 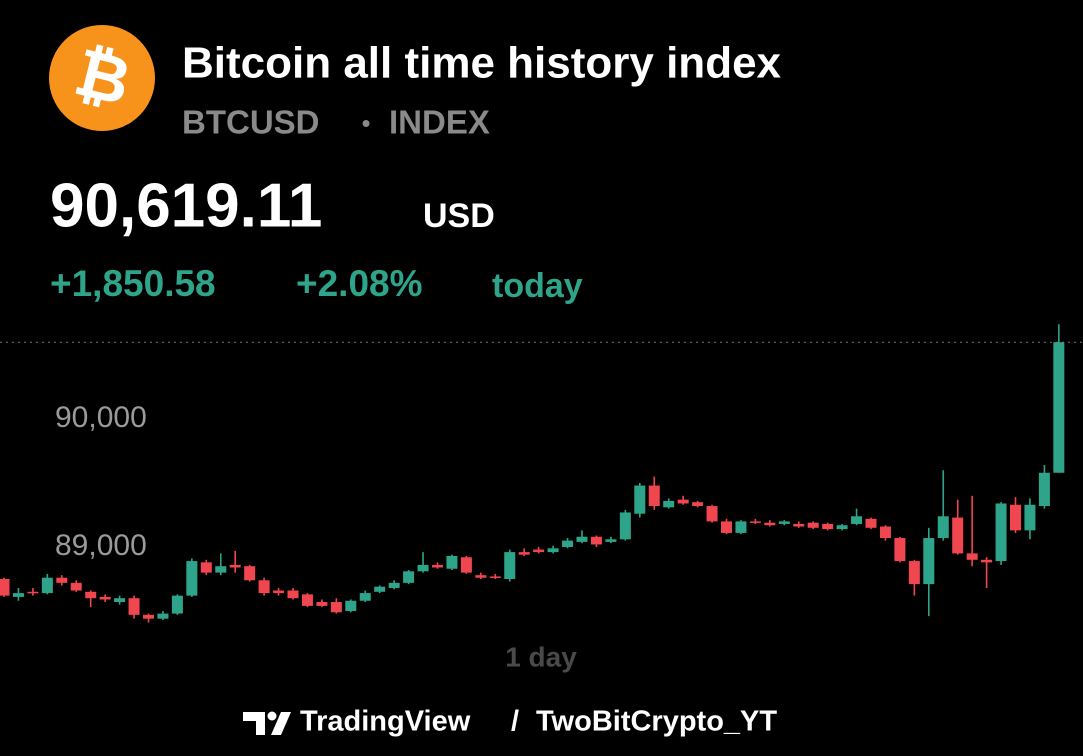 I want to click on symbol: BTCUSD, so click(x=251, y=122).